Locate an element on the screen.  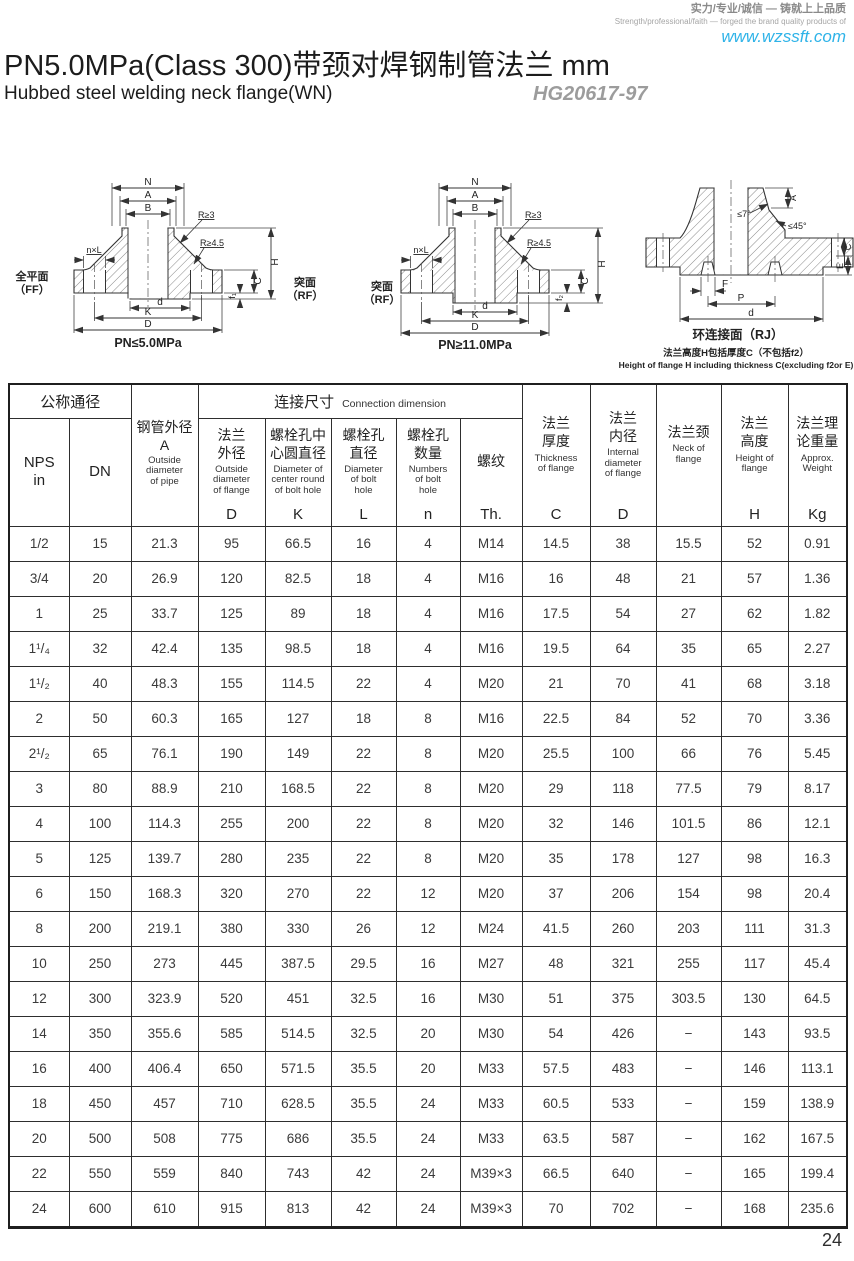
table-cell: M27 is located at coordinates (491, 963).